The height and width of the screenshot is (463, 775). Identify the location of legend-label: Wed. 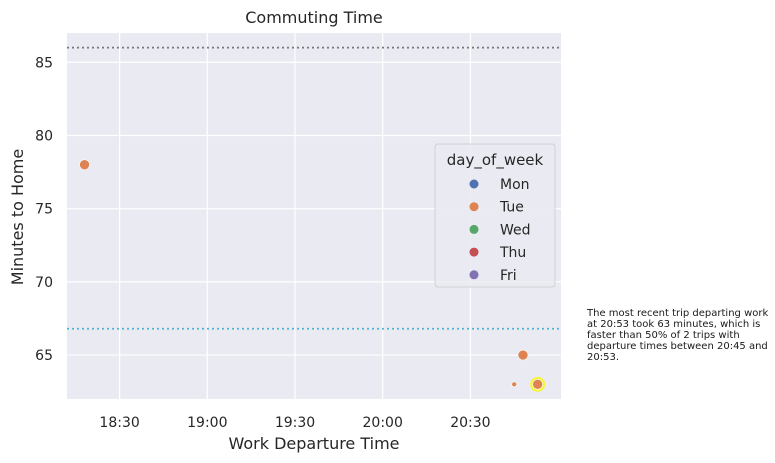
(515, 230).